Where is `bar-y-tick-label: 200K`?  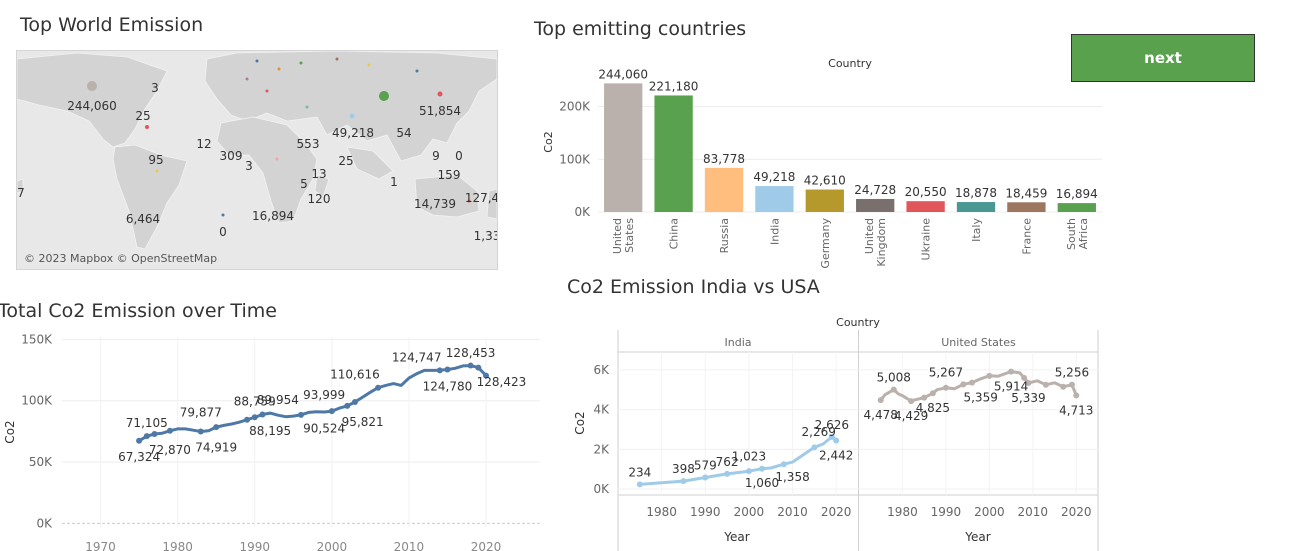 bar-y-tick-label: 200K is located at coordinates (575, 107).